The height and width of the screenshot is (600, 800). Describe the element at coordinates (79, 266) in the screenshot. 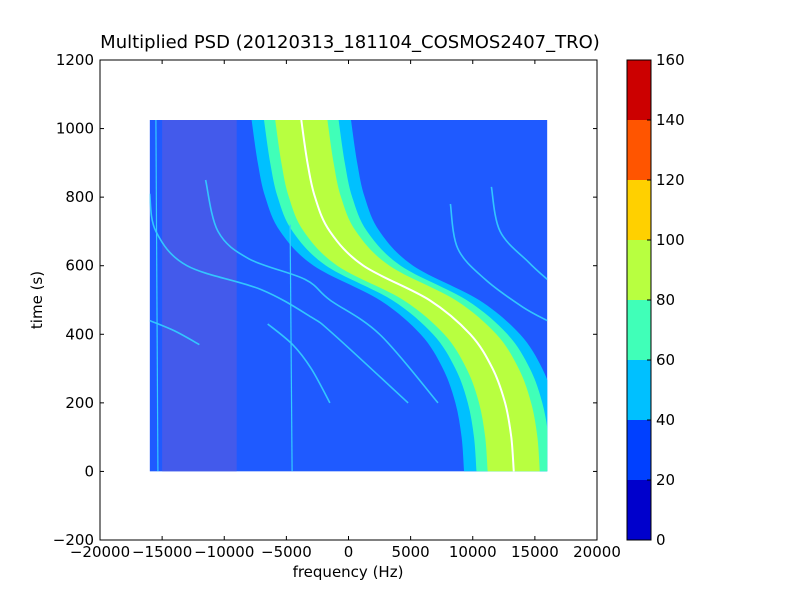

I see `y-tick-label: 600` at that location.